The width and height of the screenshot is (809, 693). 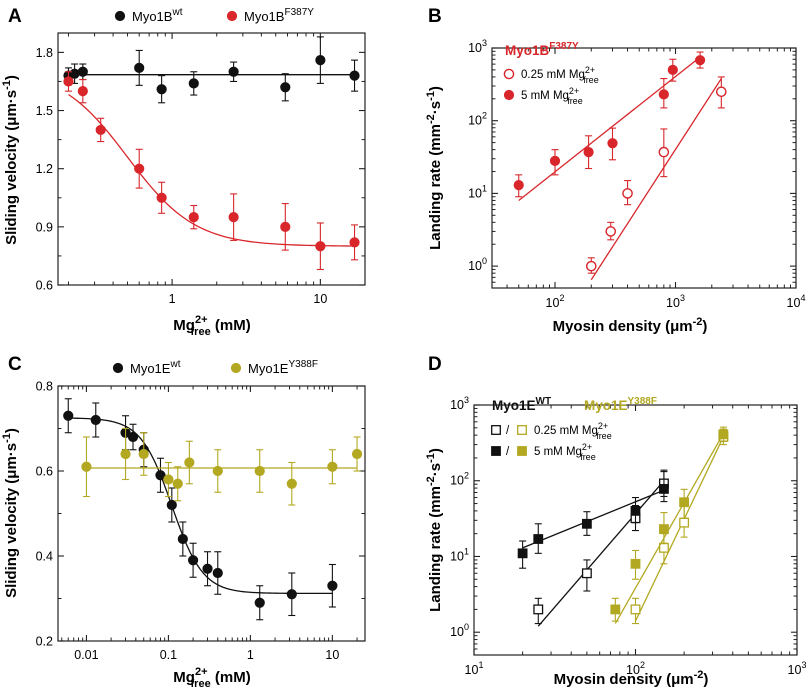 I want to click on legend: Myo1Ewt Myo1EY388F, so click(x=215, y=367).